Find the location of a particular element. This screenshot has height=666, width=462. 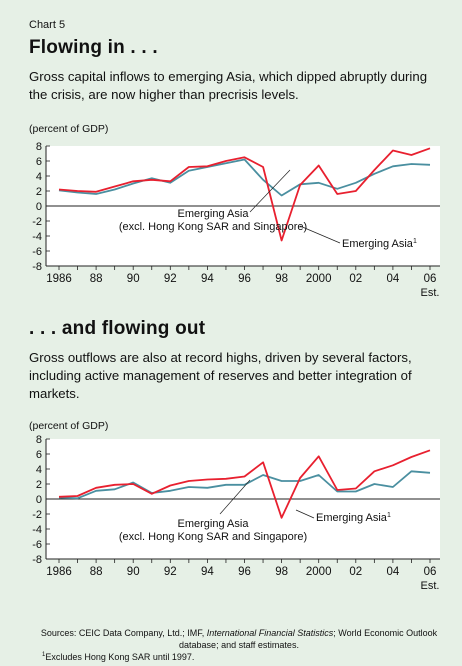

chart-2-unit-label: (percent of GDP) is located at coordinates (69, 426).